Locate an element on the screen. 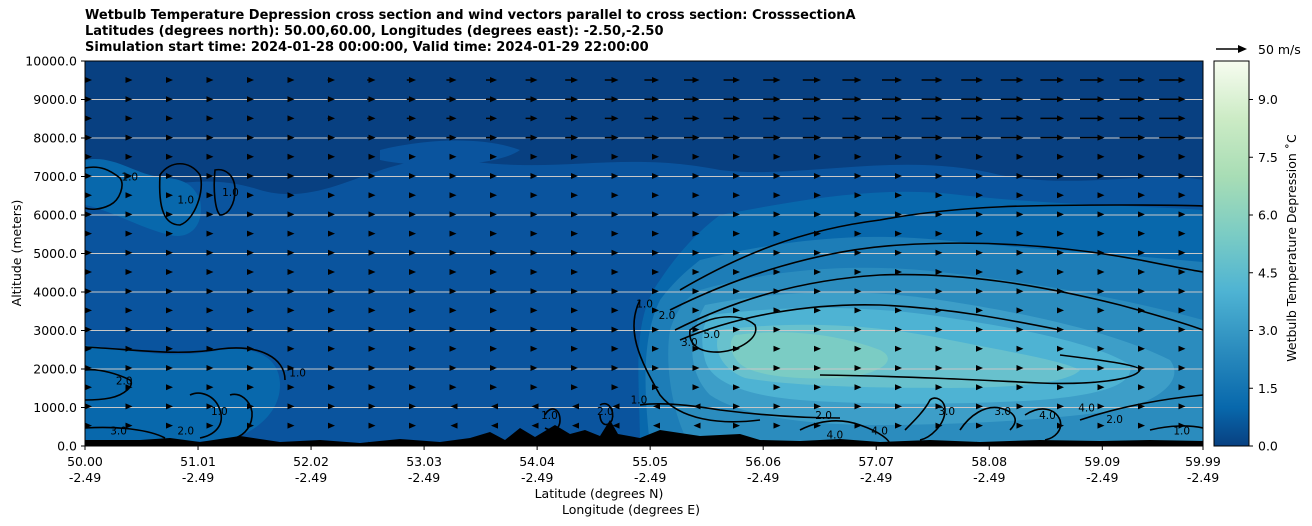 This screenshot has height=526, width=1312. y-tick-label: 0.0 is located at coordinates (67, 446).